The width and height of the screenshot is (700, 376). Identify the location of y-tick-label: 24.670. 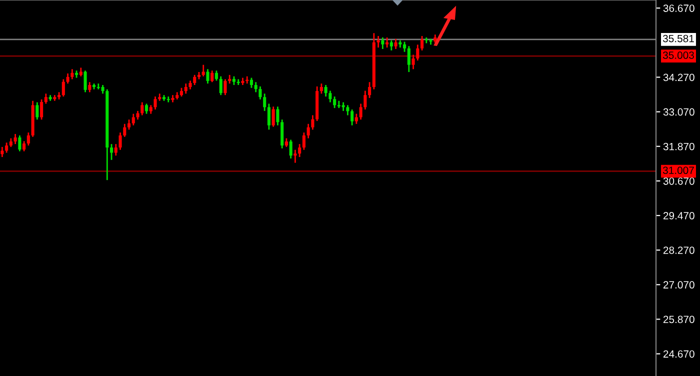
(678, 354).